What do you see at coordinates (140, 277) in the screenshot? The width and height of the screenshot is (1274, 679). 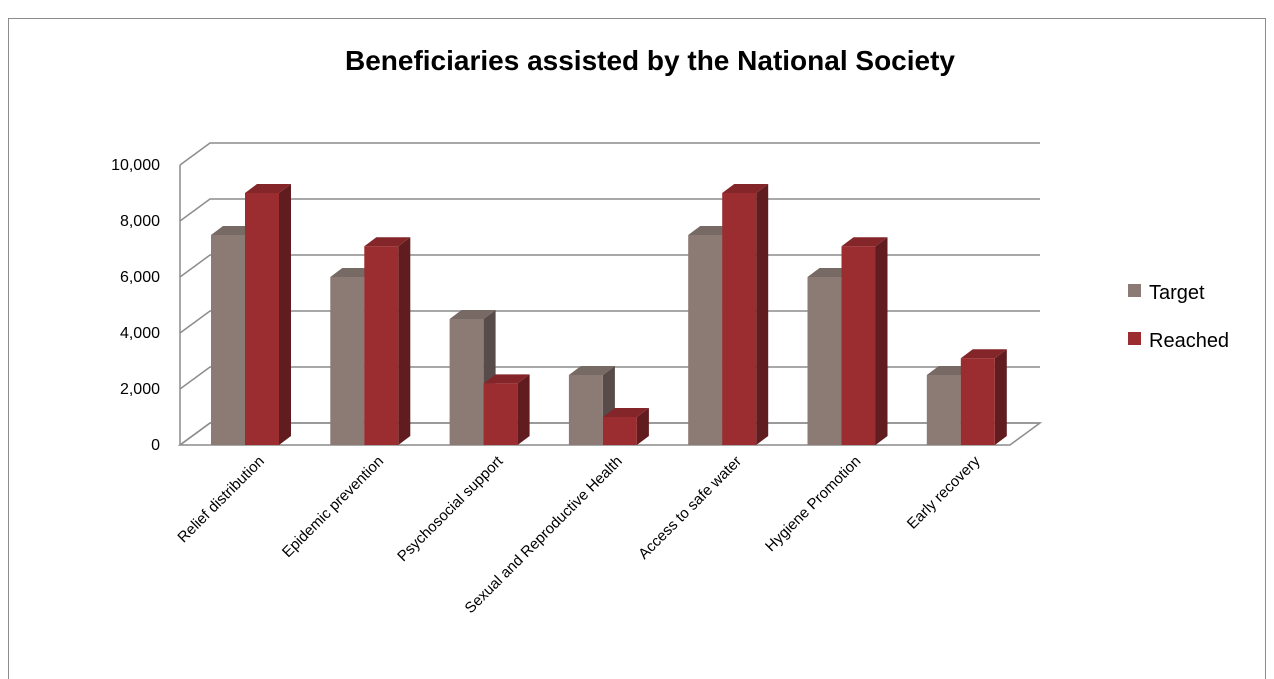 I see `y-tick-label: 6,000` at bounding box center [140, 277].